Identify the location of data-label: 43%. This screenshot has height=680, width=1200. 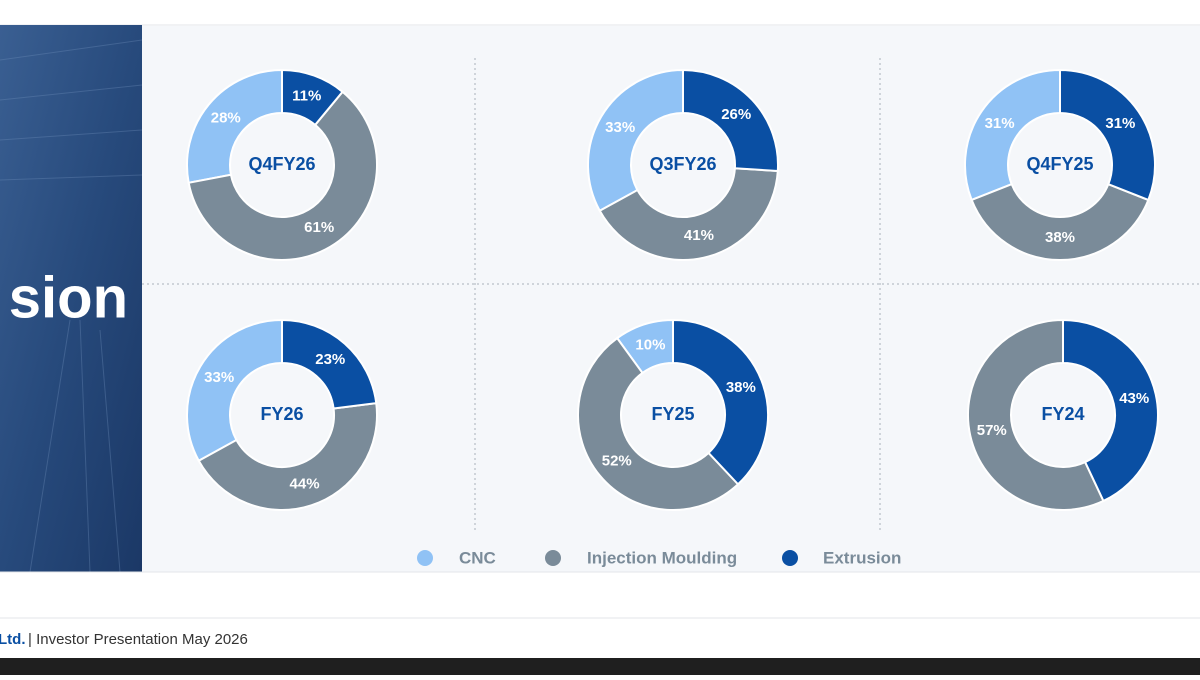
(1134, 398).